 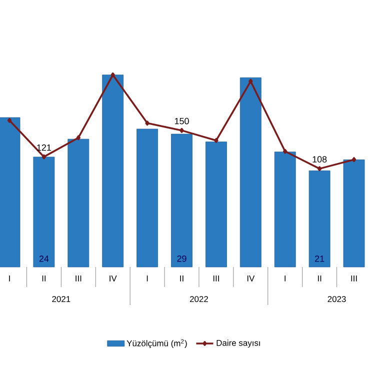 What do you see at coordinates (199, 299) in the screenshot?
I see `text: 2022` at bounding box center [199, 299].